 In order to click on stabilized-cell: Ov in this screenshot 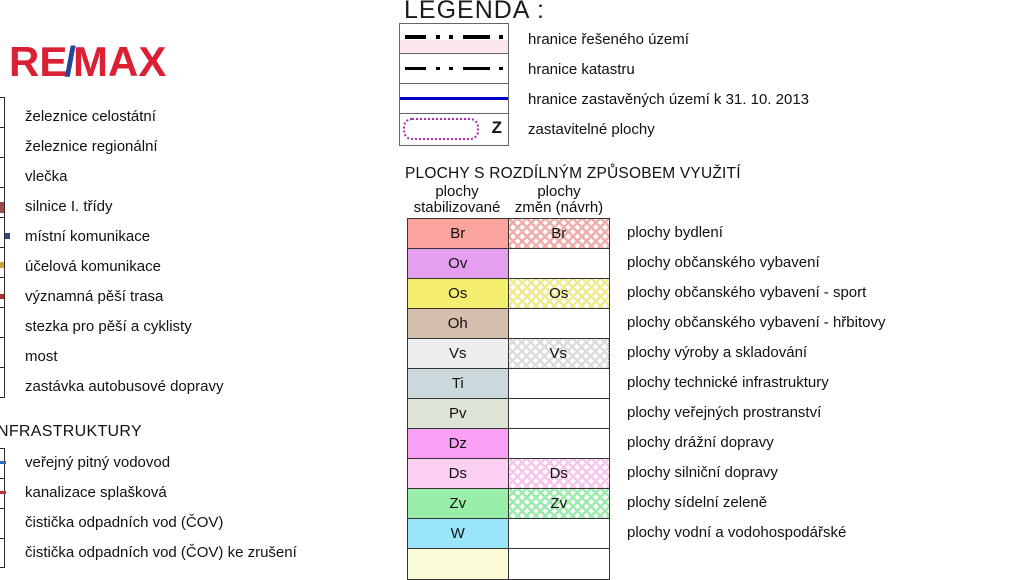, I will do `click(458, 263)`.